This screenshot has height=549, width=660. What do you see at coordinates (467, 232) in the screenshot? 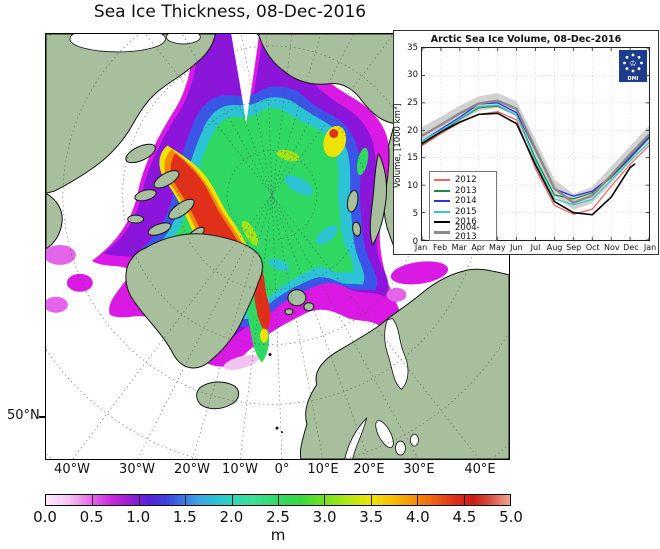
I see `legend-label: 2004-2013` at bounding box center [467, 232].